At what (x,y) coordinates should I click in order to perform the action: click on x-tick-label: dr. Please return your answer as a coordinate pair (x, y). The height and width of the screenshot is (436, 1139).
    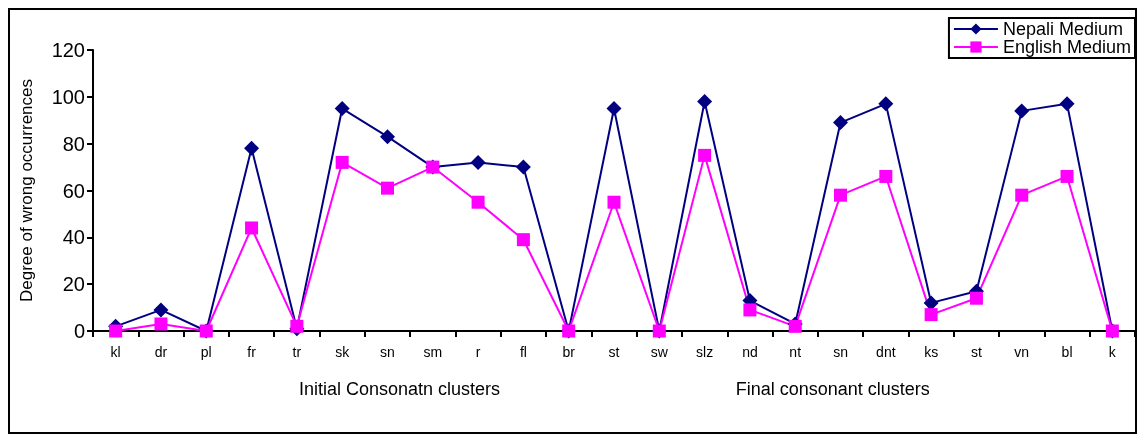
    Looking at the image, I should click on (161, 352).